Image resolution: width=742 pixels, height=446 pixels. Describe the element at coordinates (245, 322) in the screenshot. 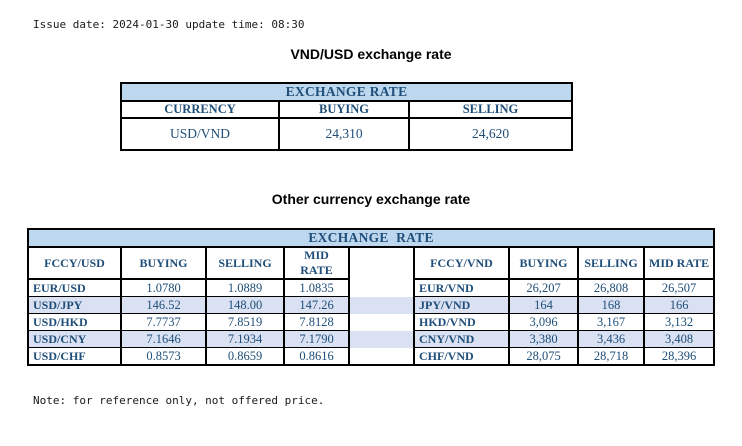

I see `rate-value-cell: 7.8519` at that location.